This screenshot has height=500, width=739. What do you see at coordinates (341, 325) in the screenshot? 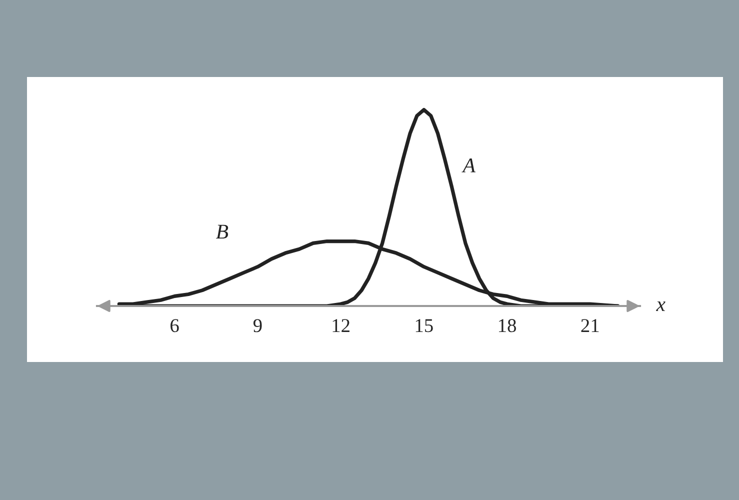
I see `x-tick-label: 12` at bounding box center [341, 325].